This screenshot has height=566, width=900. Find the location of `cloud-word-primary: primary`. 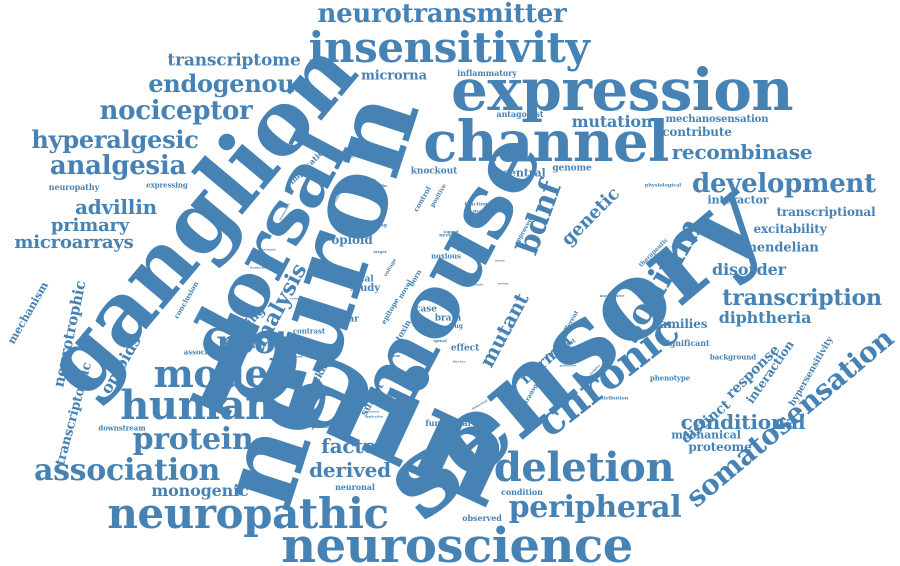

cloud-word-primary: primary is located at coordinates (90, 225).